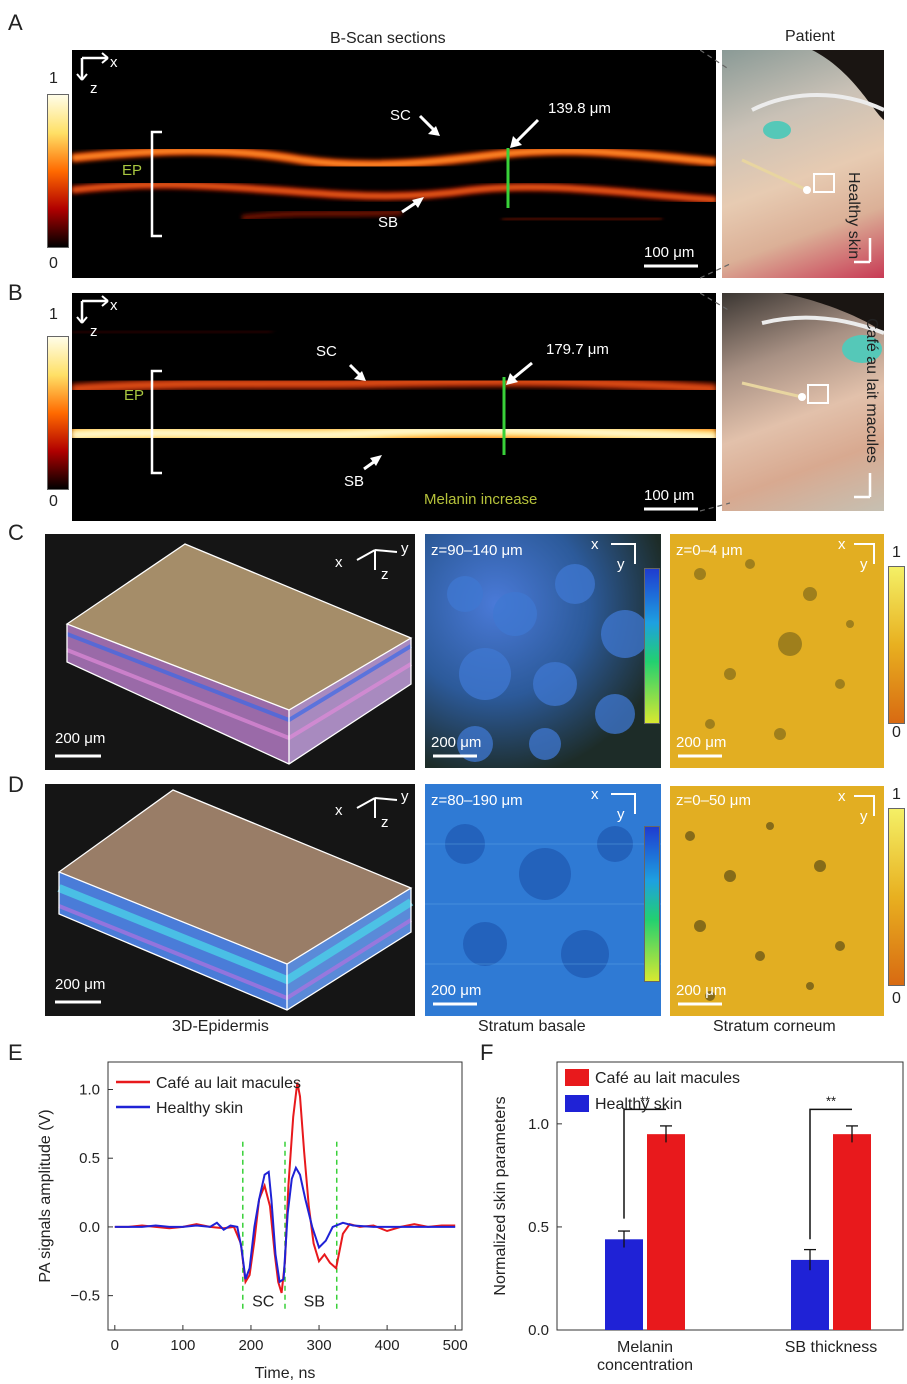 The image size is (907, 1384). Describe the element at coordinates (701, 742) in the screenshot. I see `scale-label-c-corneum: 200 μm` at that location.